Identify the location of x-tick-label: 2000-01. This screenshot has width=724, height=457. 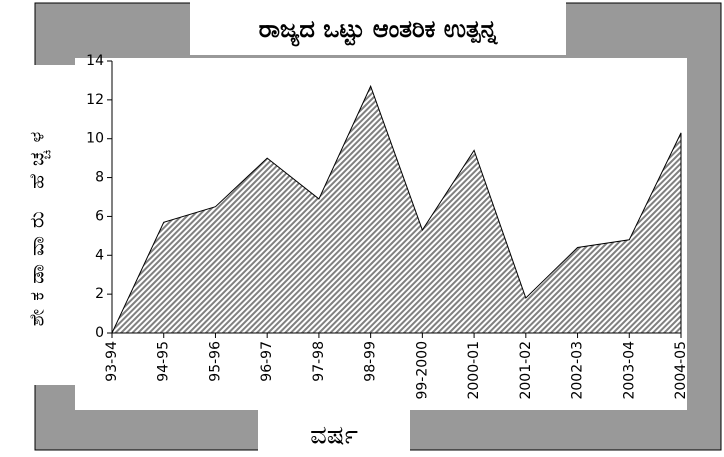
(474, 370).